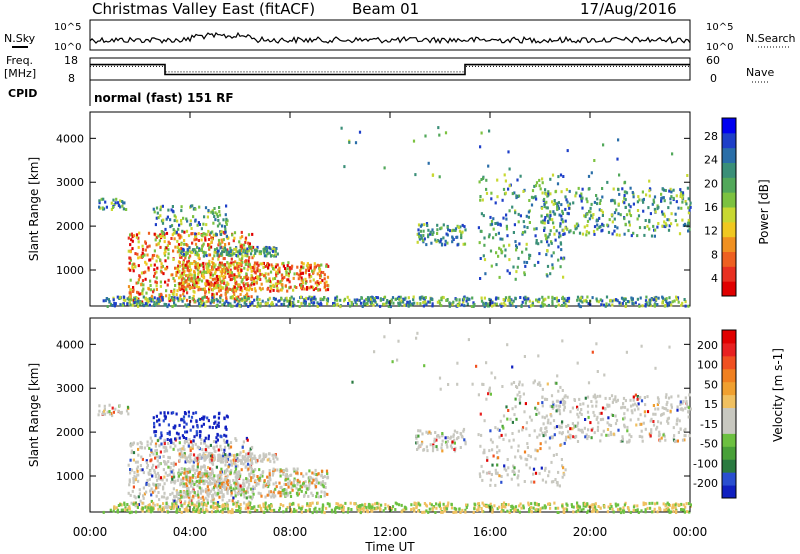 This screenshot has height=554, width=800. What do you see at coordinates (389, 69) in the screenshot?
I see `frequency-panel: Freq. [MHz] 18 8 60 0 Nave` at bounding box center [389, 69].